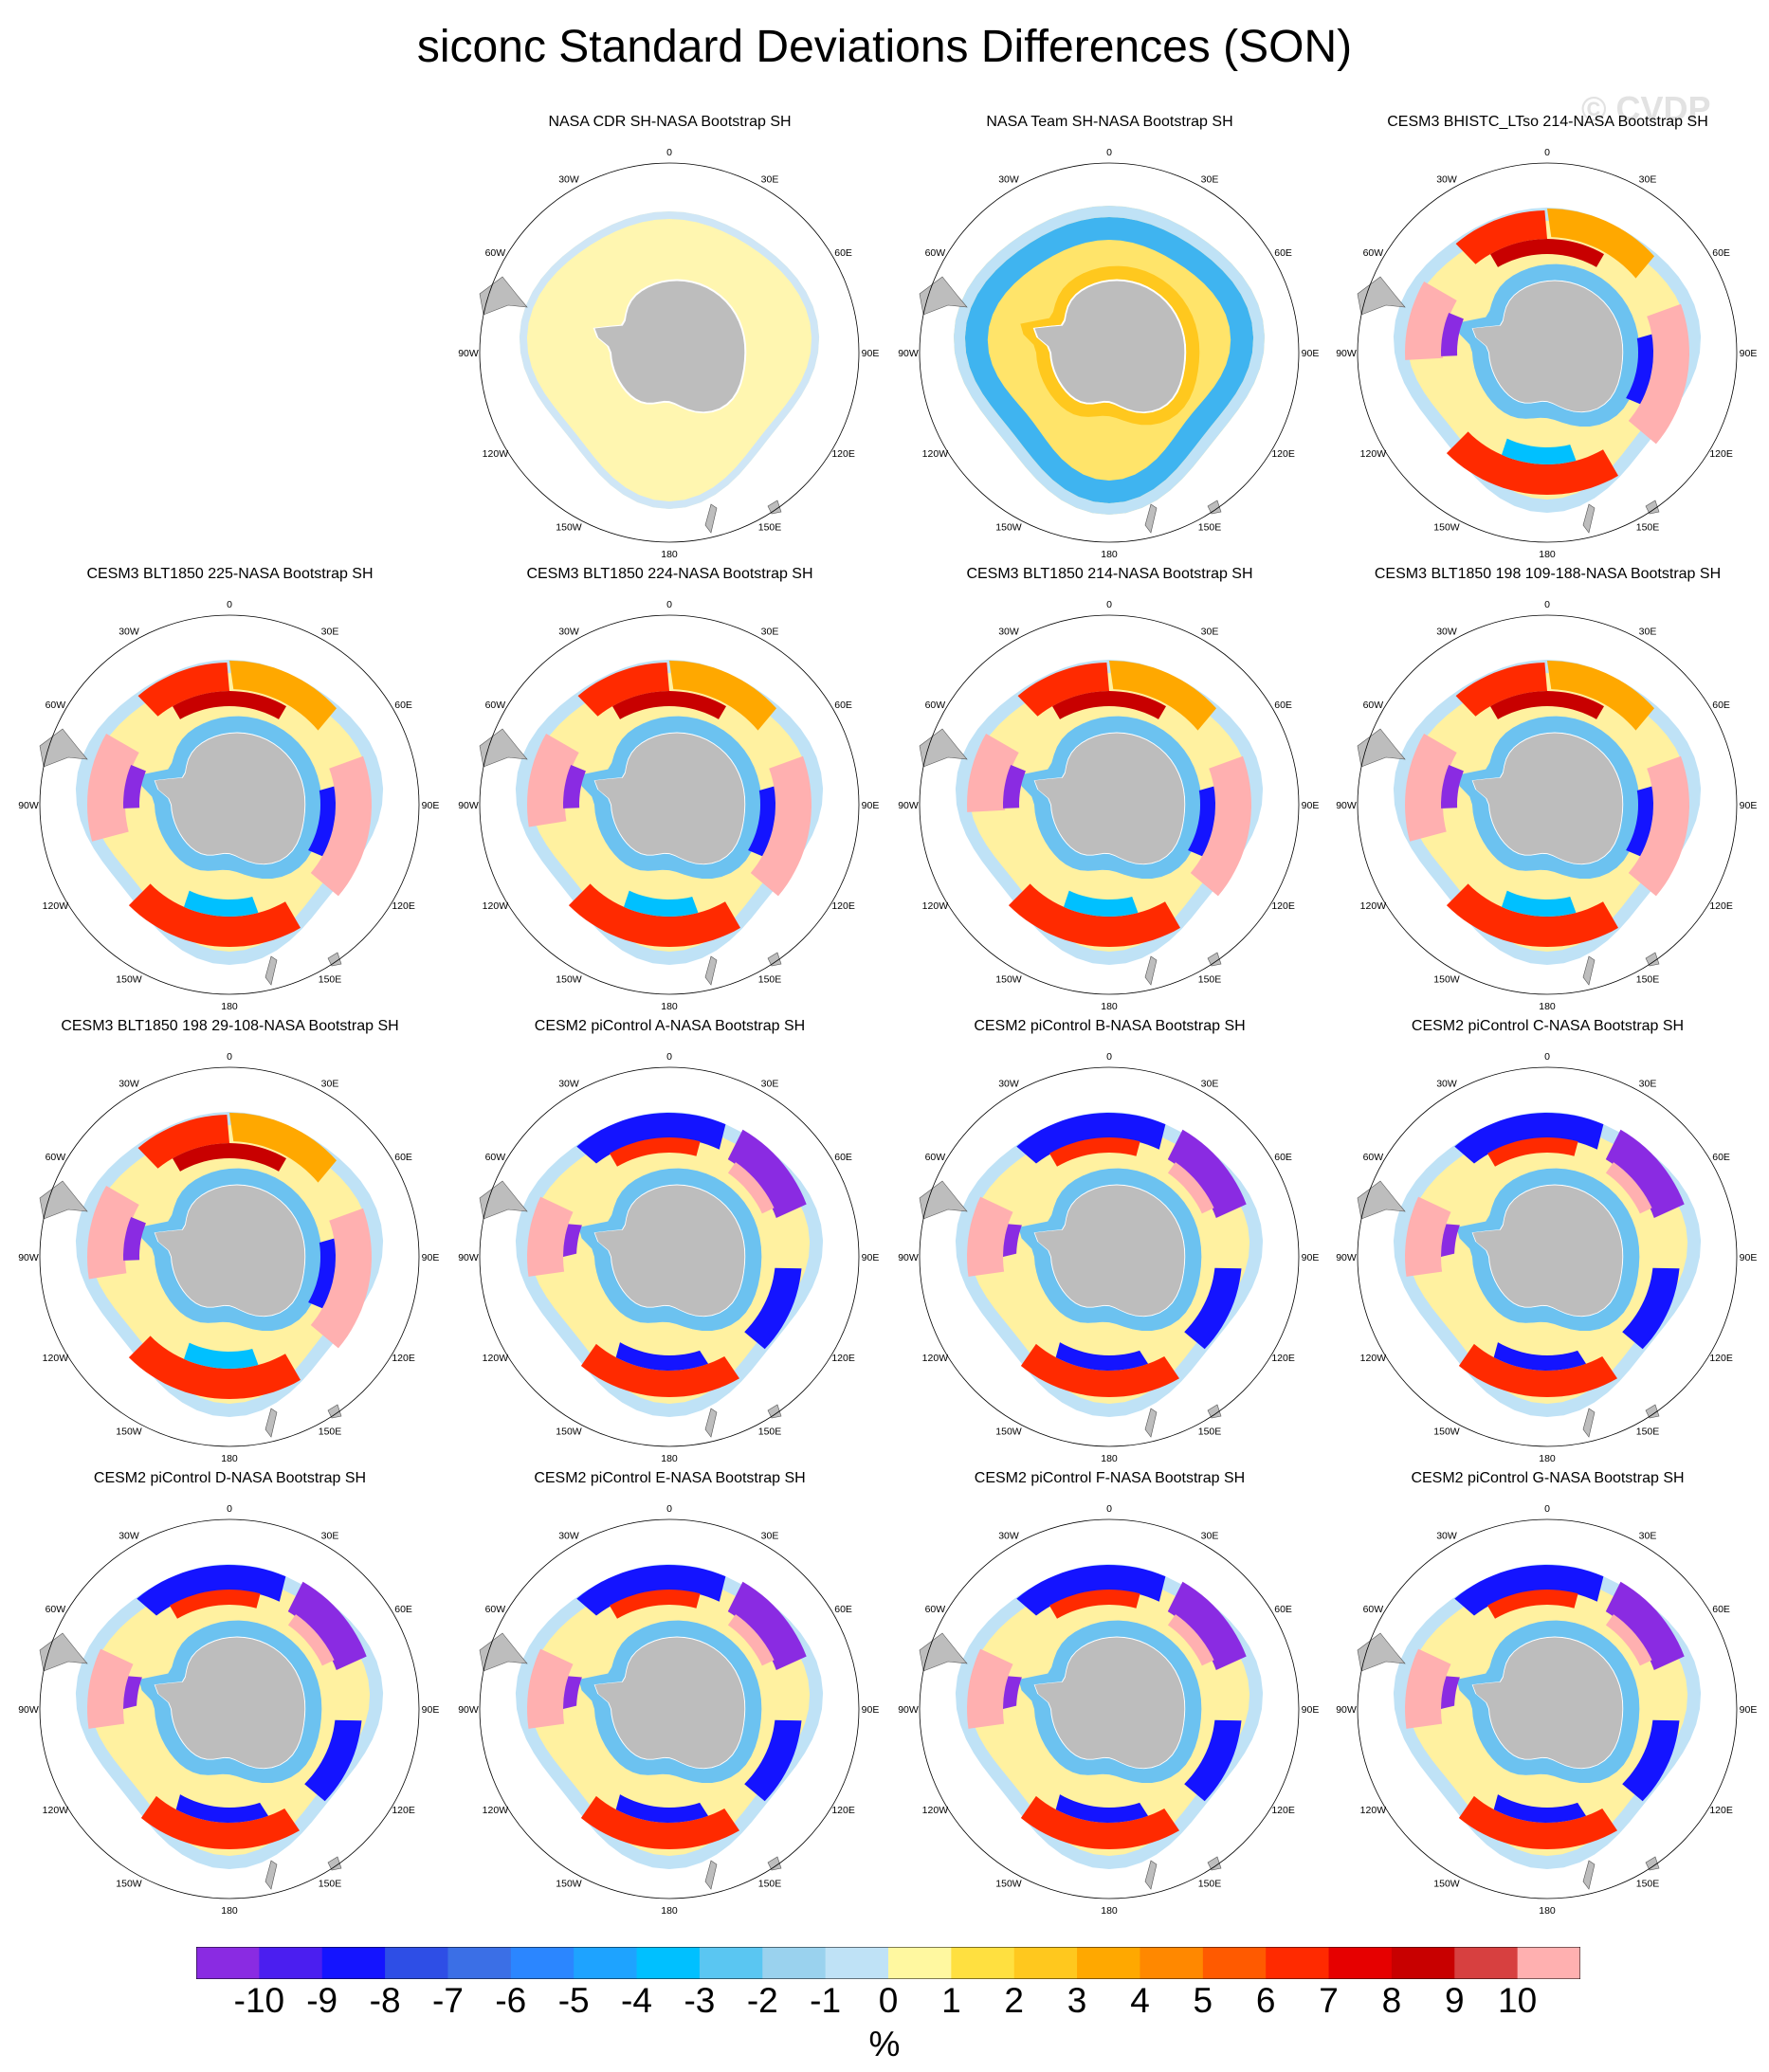 The image size is (1769, 2072). Describe the element at coordinates (511, 2000) in the screenshot. I see `colorbar-tick-label: -6` at that location.